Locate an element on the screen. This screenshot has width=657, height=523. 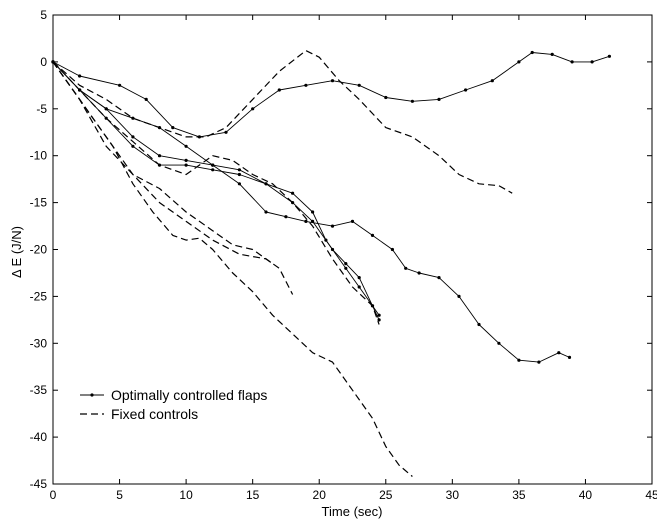
x-tick-label: 40 is located at coordinates (586, 495).